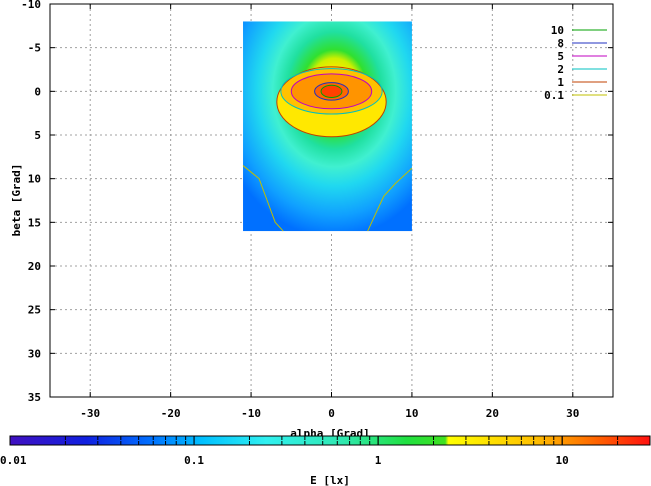  I want to click on x-tick-label: 0, so click(331, 413).